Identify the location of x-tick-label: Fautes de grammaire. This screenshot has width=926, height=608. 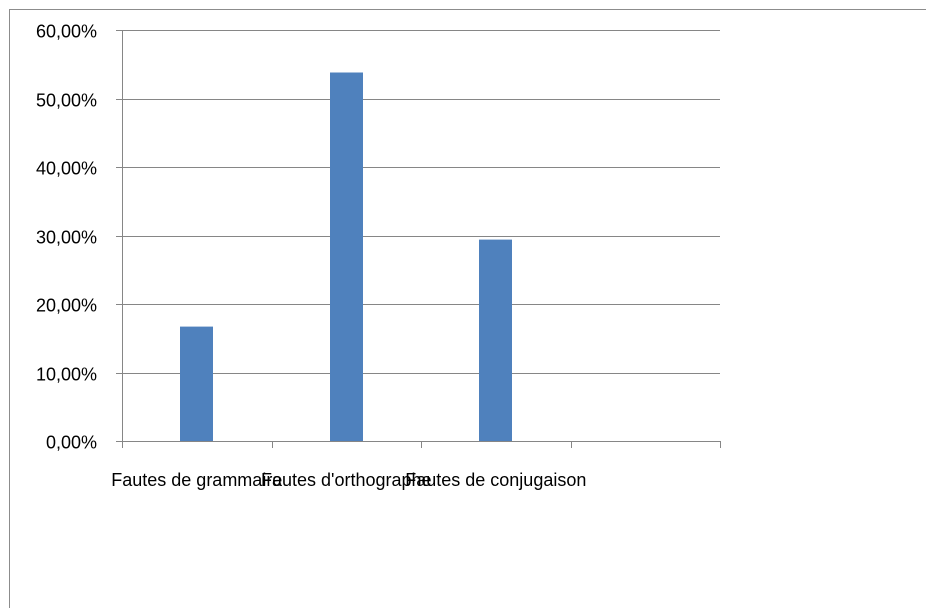
(196, 480).